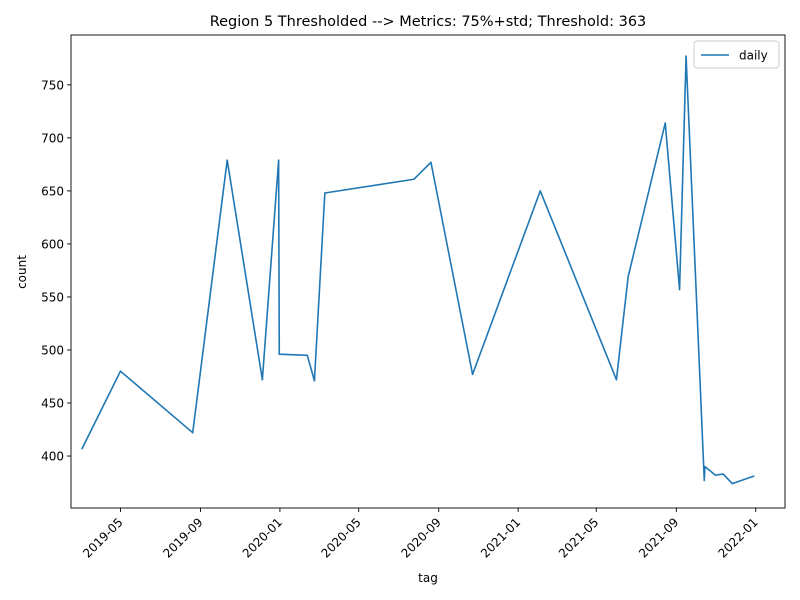 This screenshot has width=800, height=600. What do you see at coordinates (52, 297) in the screenshot?
I see `y-tick-label: 550` at bounding box center [52, 297].